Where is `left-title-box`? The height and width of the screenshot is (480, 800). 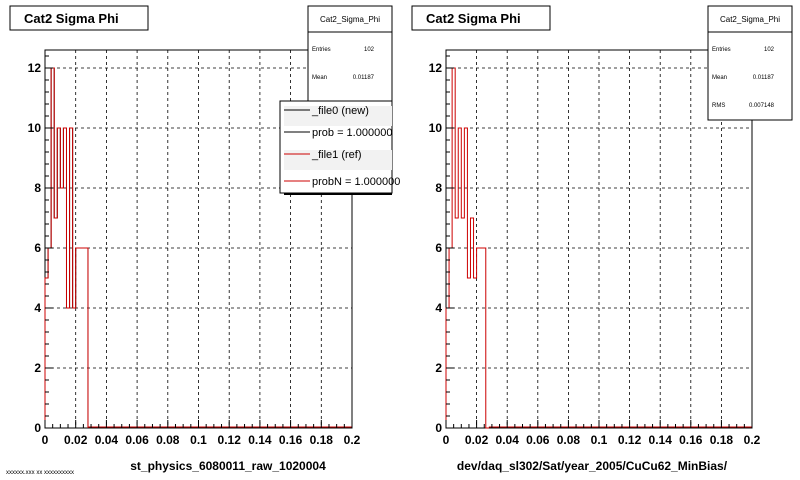
left-title-box is located at coordinates (79, 18).